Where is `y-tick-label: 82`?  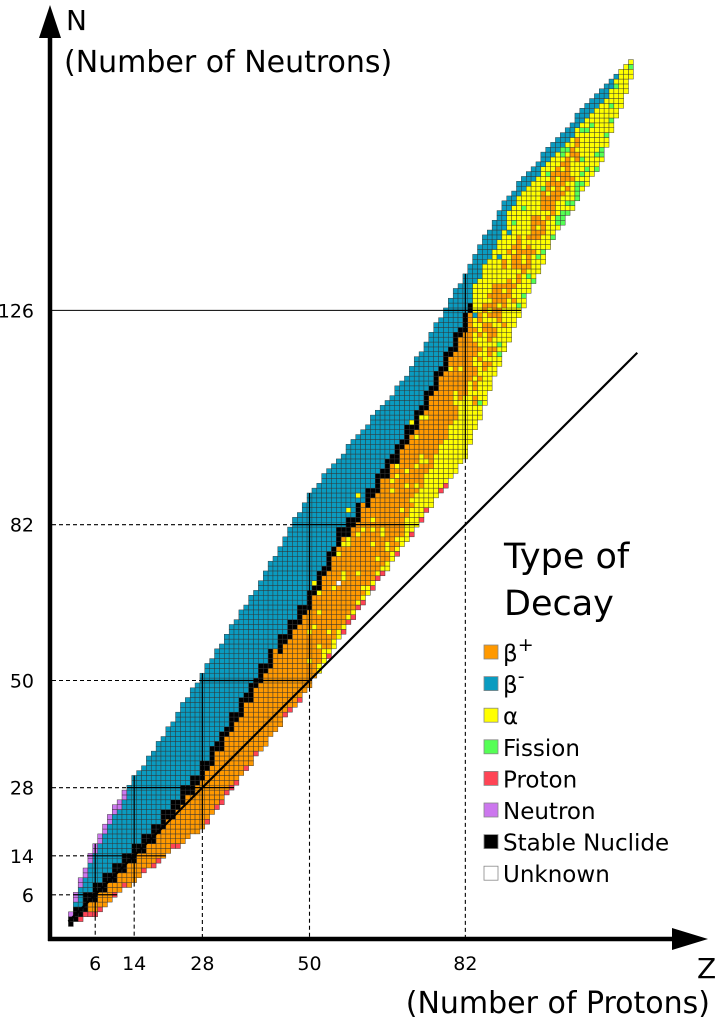
y-tick-label: 82 is located at coordinates (22, 526).